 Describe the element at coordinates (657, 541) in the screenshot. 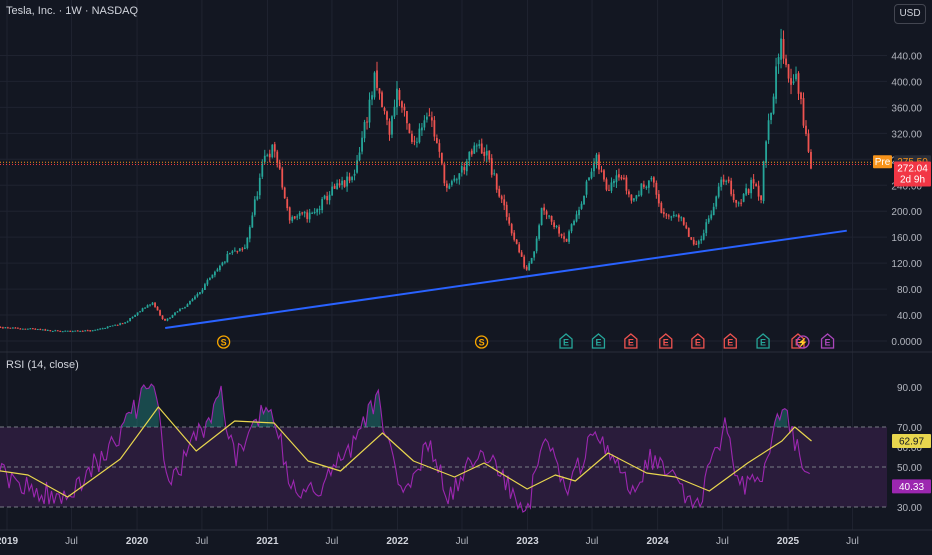

I see `time-tick-label: 2024` at that location.